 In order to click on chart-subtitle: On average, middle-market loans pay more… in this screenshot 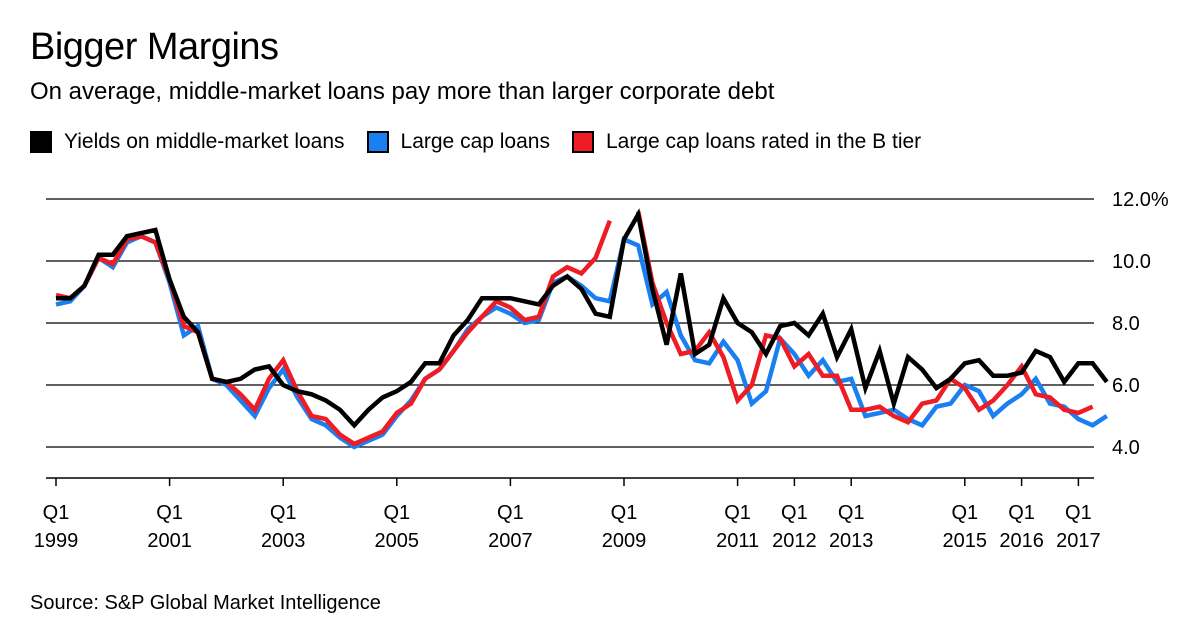, I will do `click(402, 91)`.